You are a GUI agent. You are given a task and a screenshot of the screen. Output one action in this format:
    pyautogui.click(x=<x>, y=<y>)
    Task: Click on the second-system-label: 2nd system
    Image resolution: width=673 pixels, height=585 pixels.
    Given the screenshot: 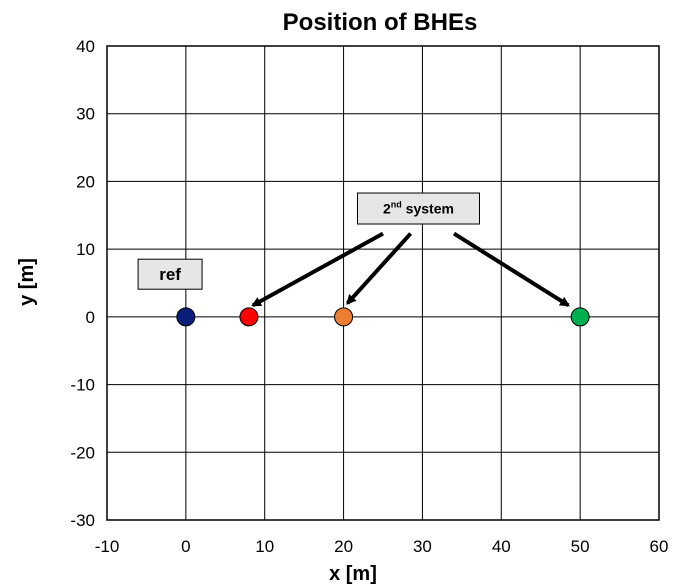 What is the action you would take?
    pyautogui.click(x=418, y=208)
    